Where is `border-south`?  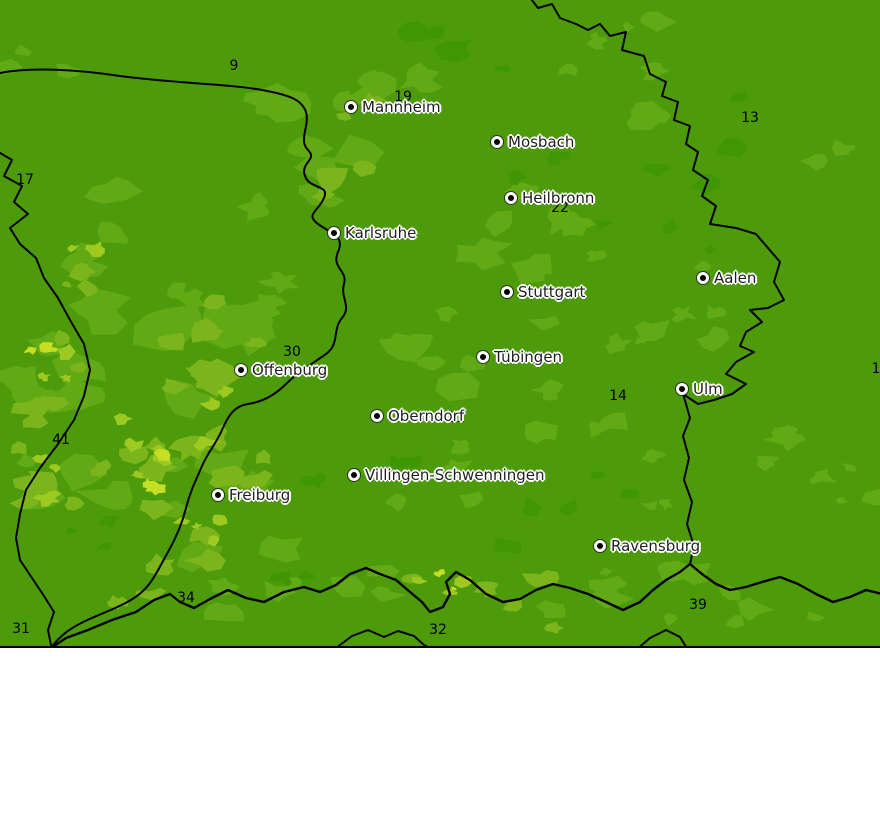 border-south is located at coordinates (465, 604).